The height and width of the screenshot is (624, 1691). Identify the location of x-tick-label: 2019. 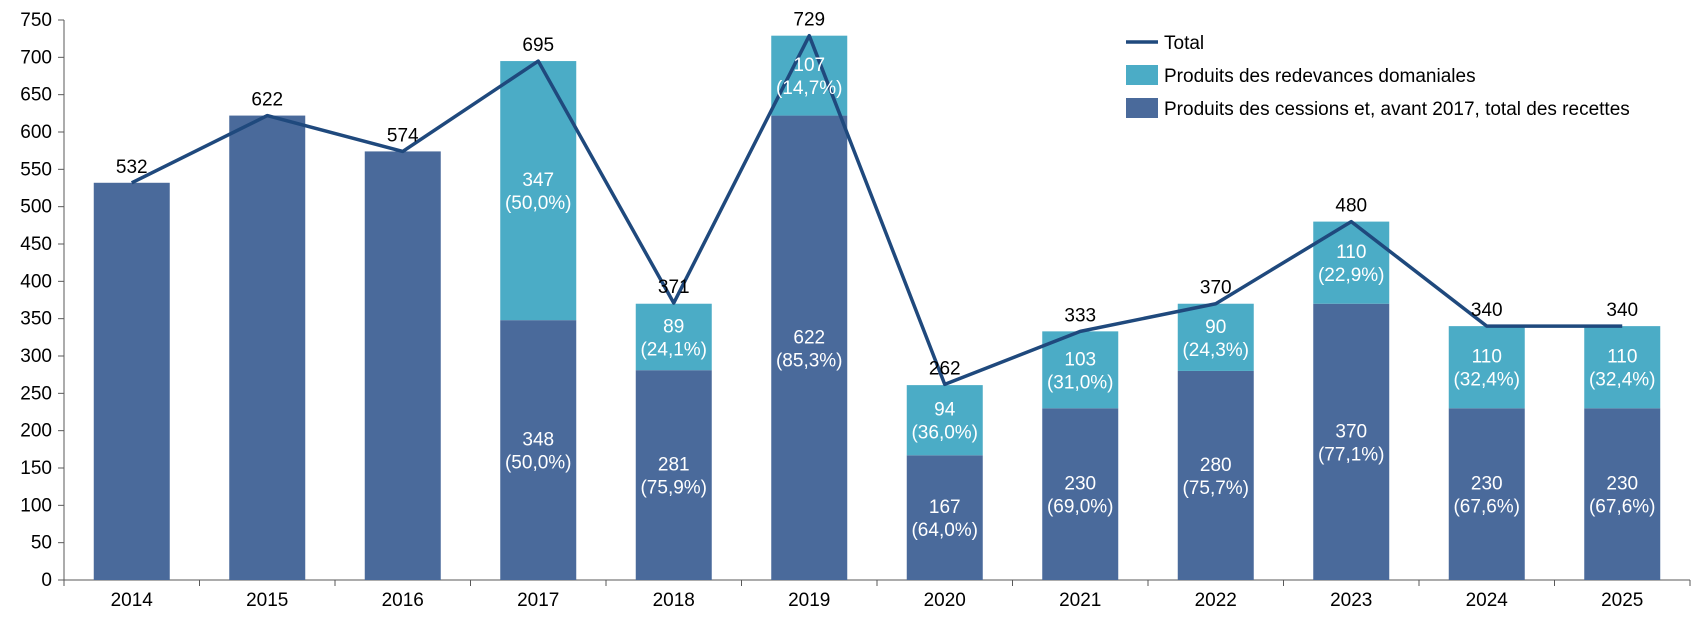
(809, 600).